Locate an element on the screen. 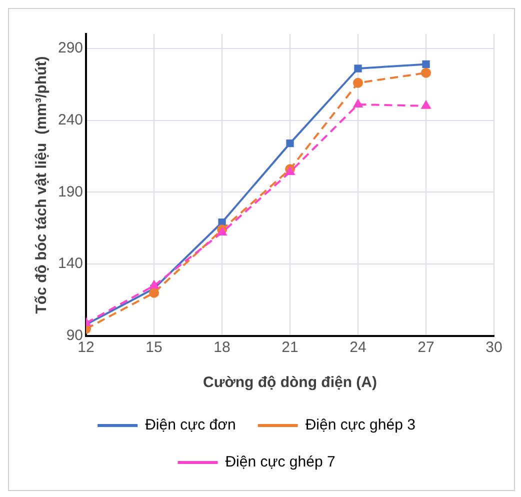 The height and width of the screenshot is (497, 521). x-tick-label: 30 is located at coordinates (494, 347).